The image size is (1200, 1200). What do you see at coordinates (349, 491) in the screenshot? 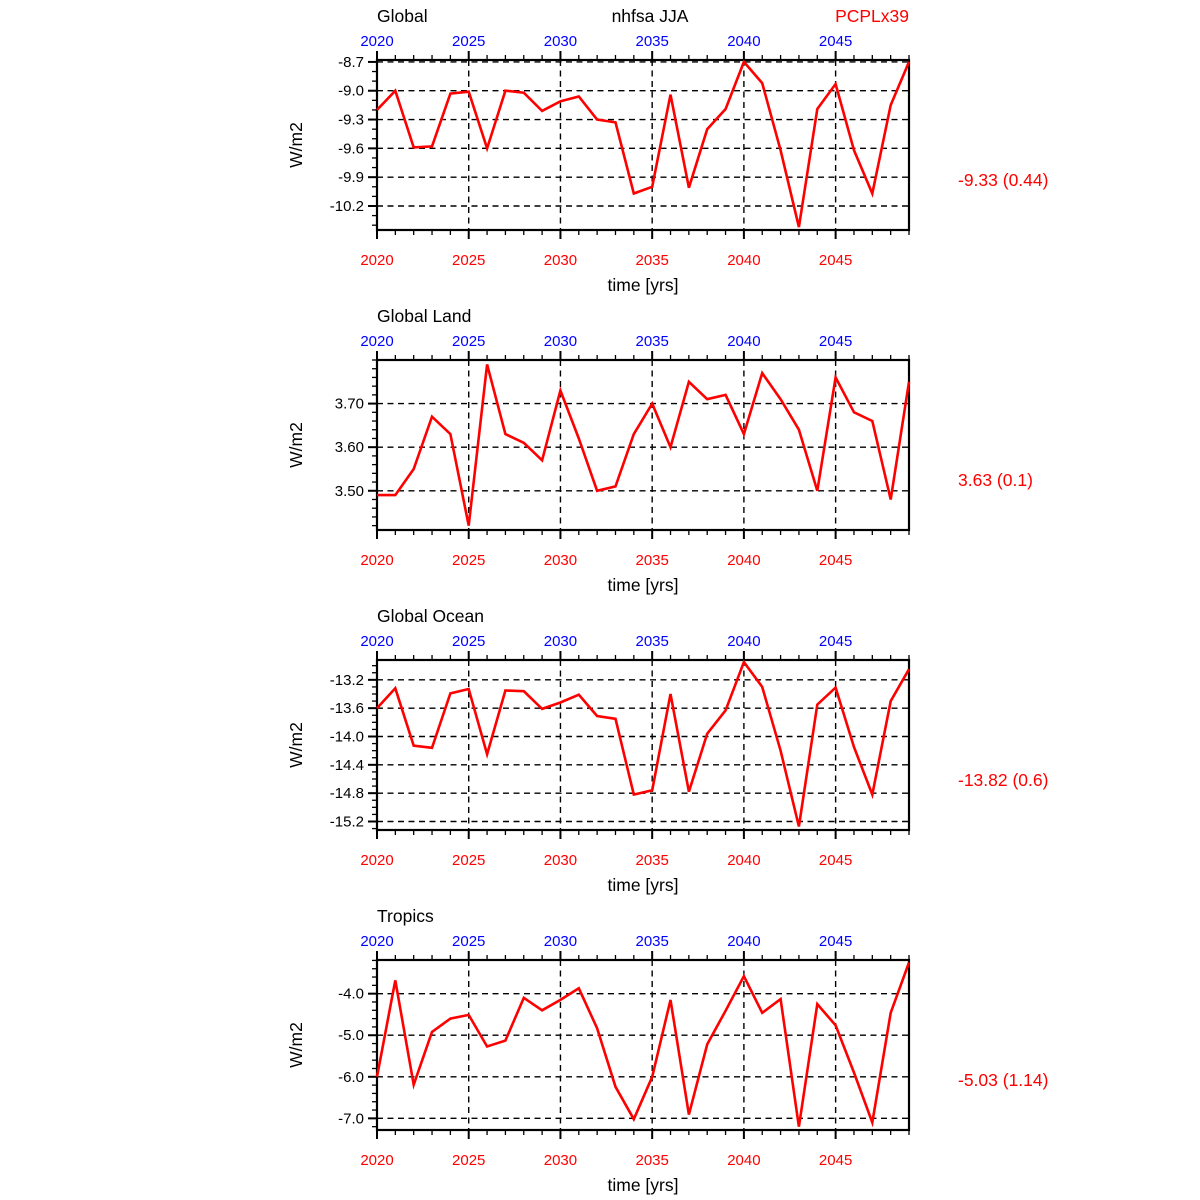
I see `y-tick-label: 3.50` at bounding box center [349, 491].